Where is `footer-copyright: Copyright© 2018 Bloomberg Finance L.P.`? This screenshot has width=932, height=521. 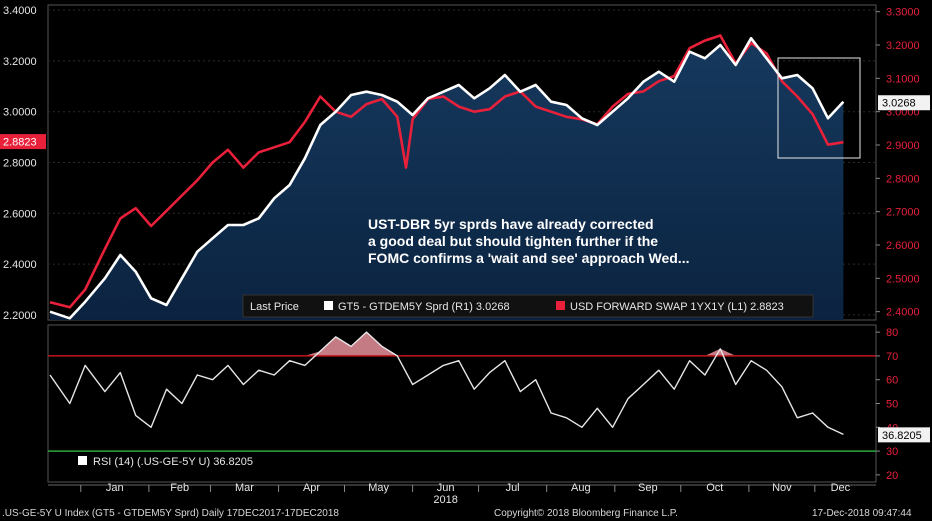 footer-copyright: Copyright© 2018 Bloomberg Finance L.P. is located at coordinates (586, 513).